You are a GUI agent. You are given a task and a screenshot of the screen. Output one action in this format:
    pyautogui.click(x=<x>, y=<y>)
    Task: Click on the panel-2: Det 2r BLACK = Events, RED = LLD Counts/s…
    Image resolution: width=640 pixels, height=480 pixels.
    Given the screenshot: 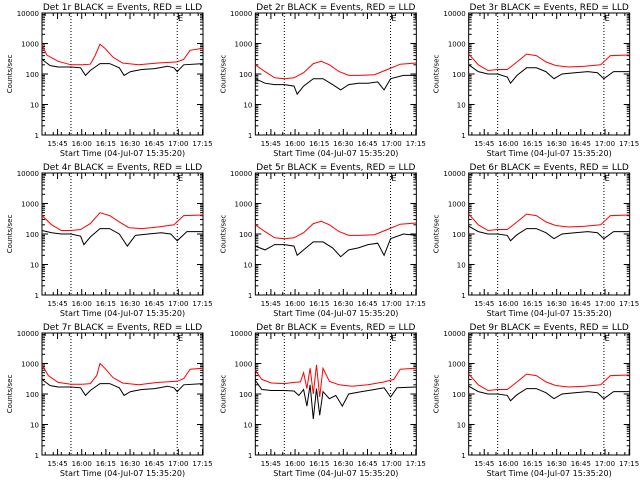 What is the action you would take?
    pyautogui.click(x=322, y=80)
    